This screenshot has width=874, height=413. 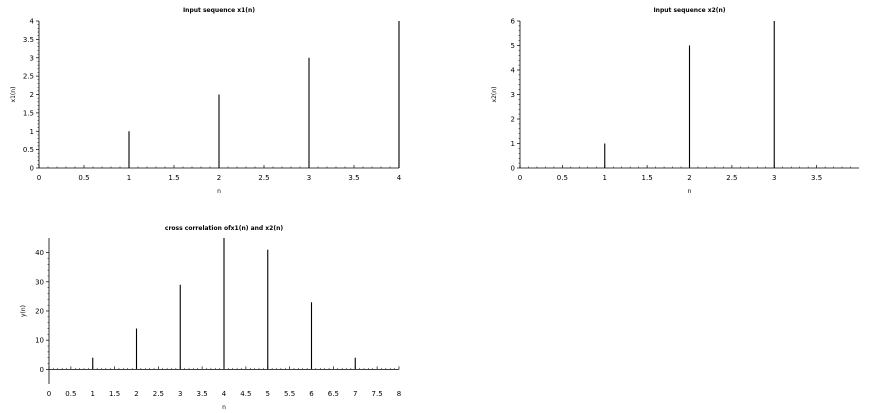 I want to click on y-tick-label: 6, so click(x=513, y=22).